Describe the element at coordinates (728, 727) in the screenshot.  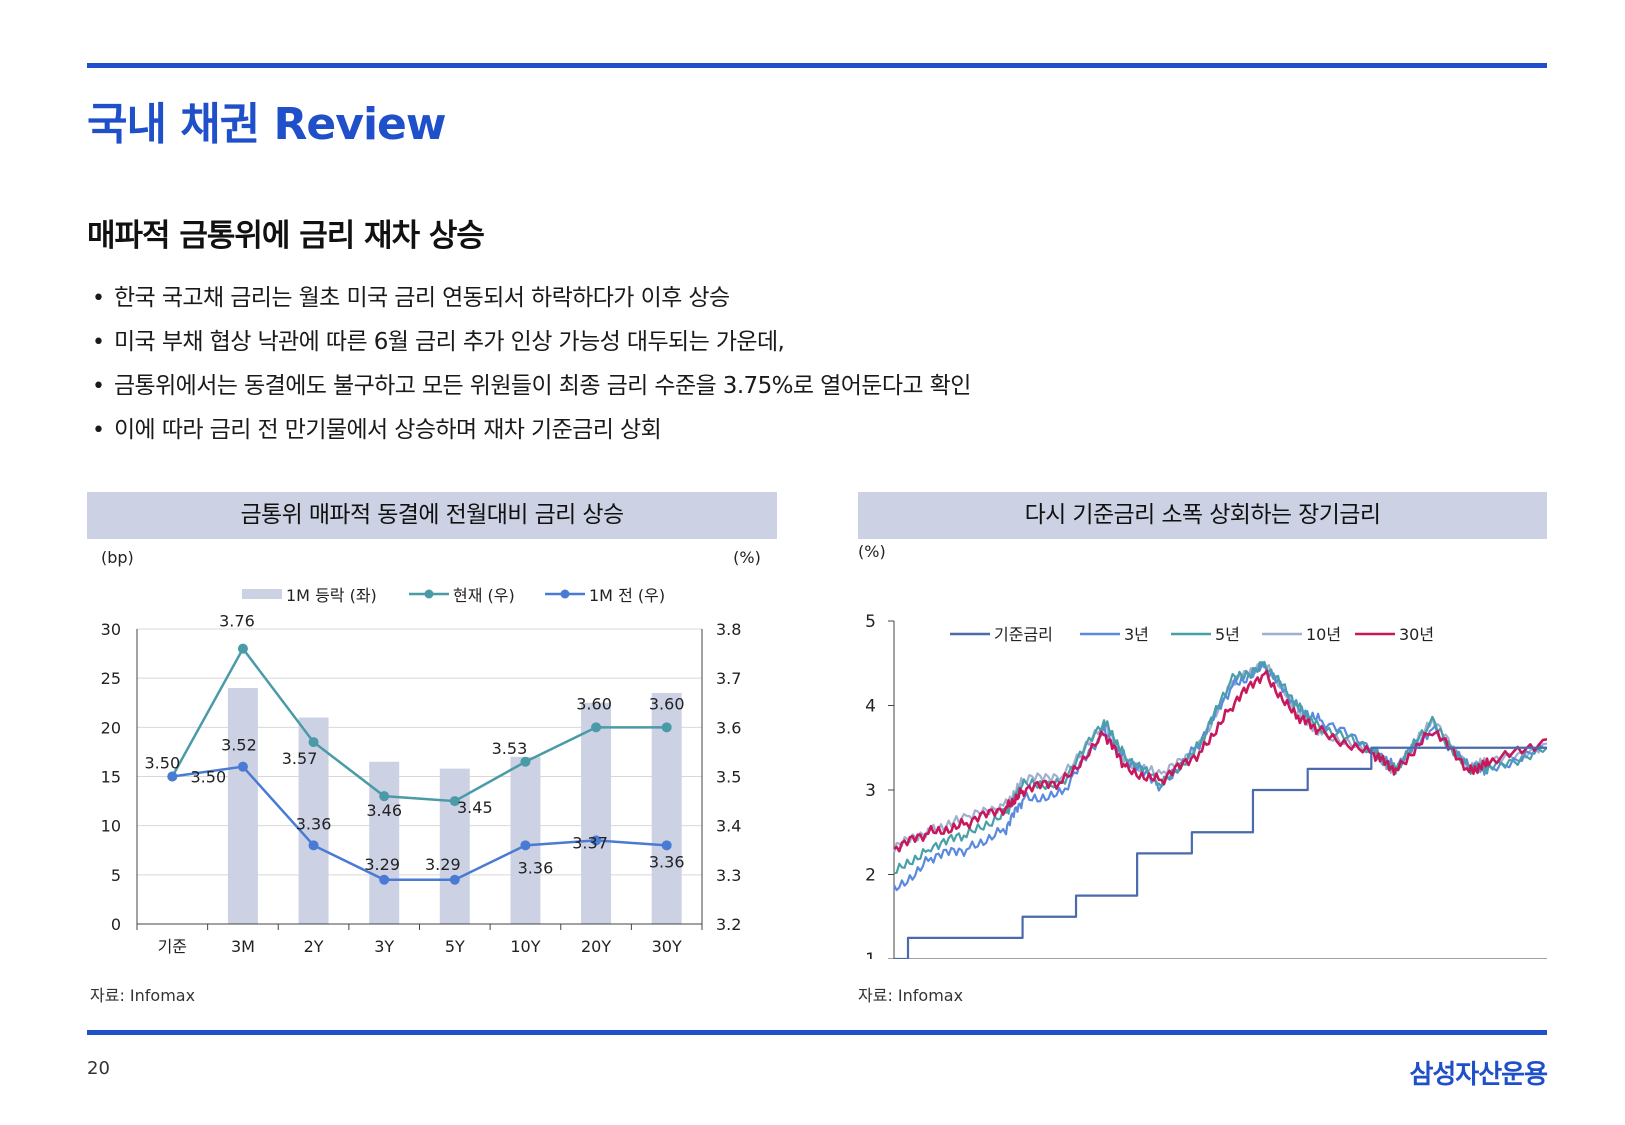
I see `right-y-tick: 3.6` at that location.